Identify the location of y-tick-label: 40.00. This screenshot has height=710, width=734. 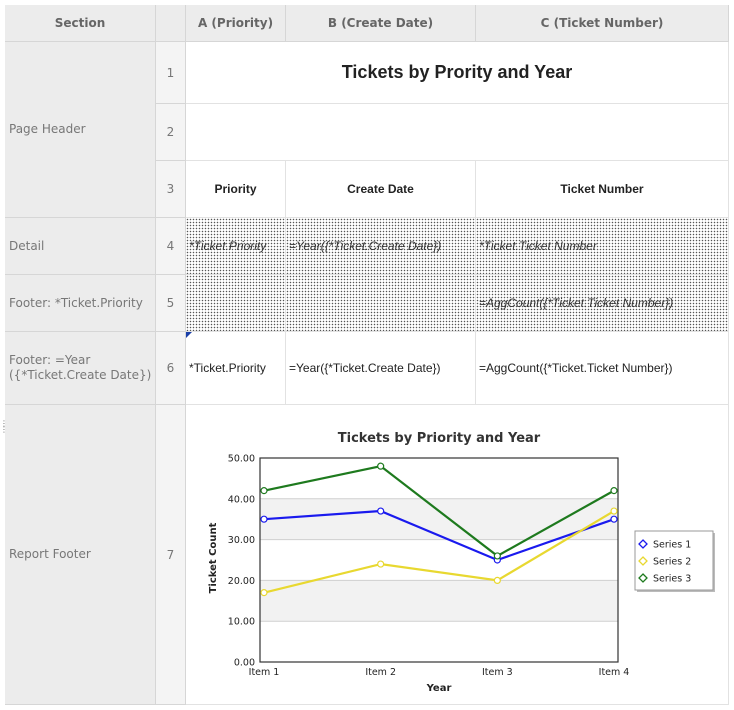
(241, 499).